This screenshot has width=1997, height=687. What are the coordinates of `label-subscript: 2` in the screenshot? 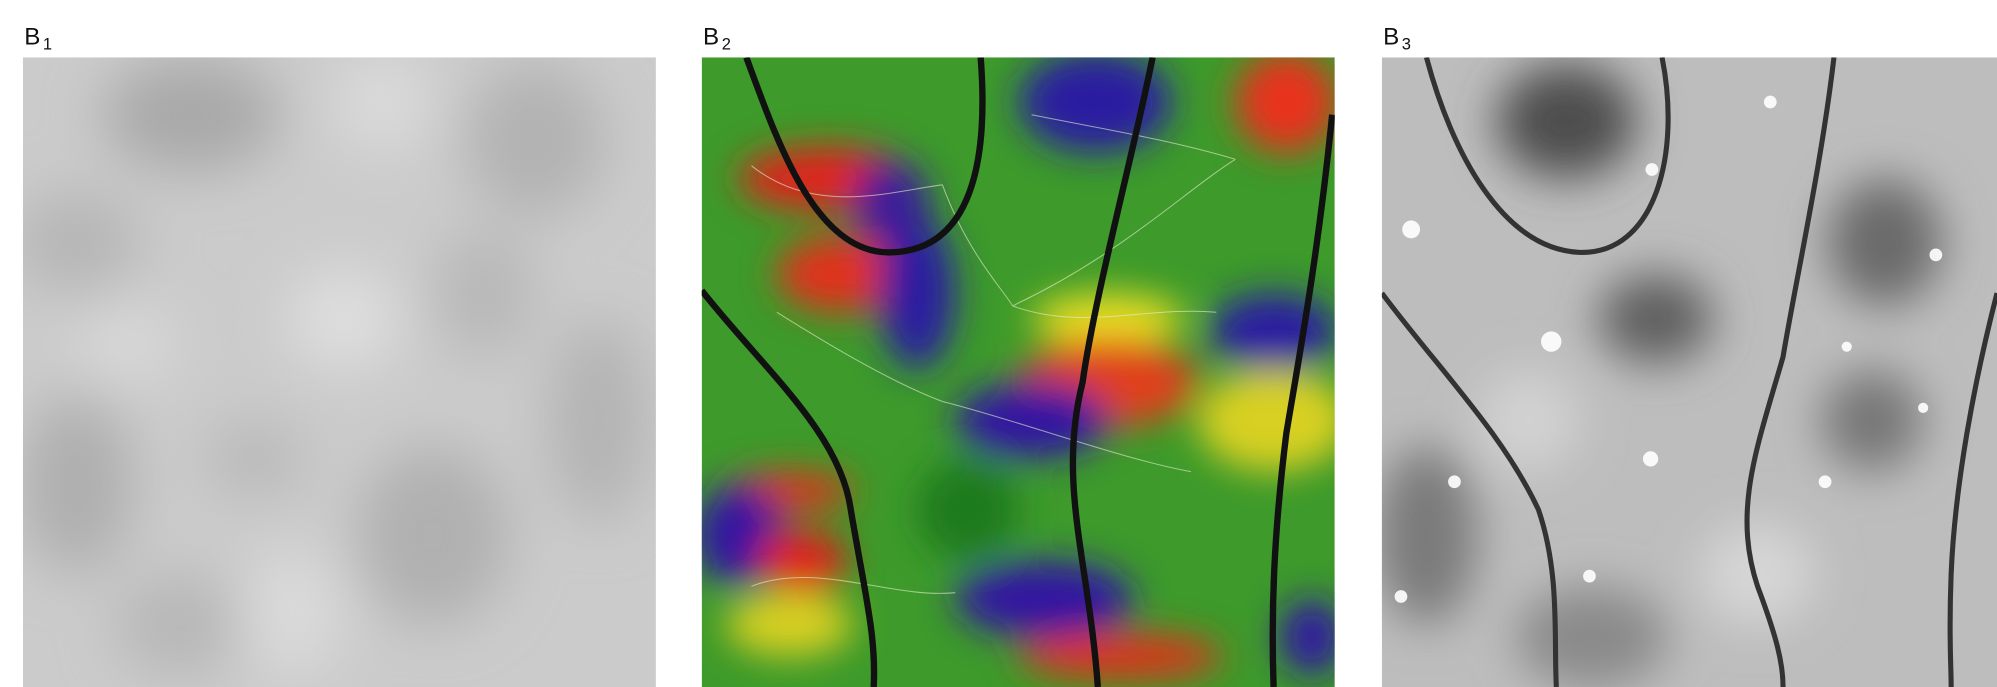 It's located at (726, 44).